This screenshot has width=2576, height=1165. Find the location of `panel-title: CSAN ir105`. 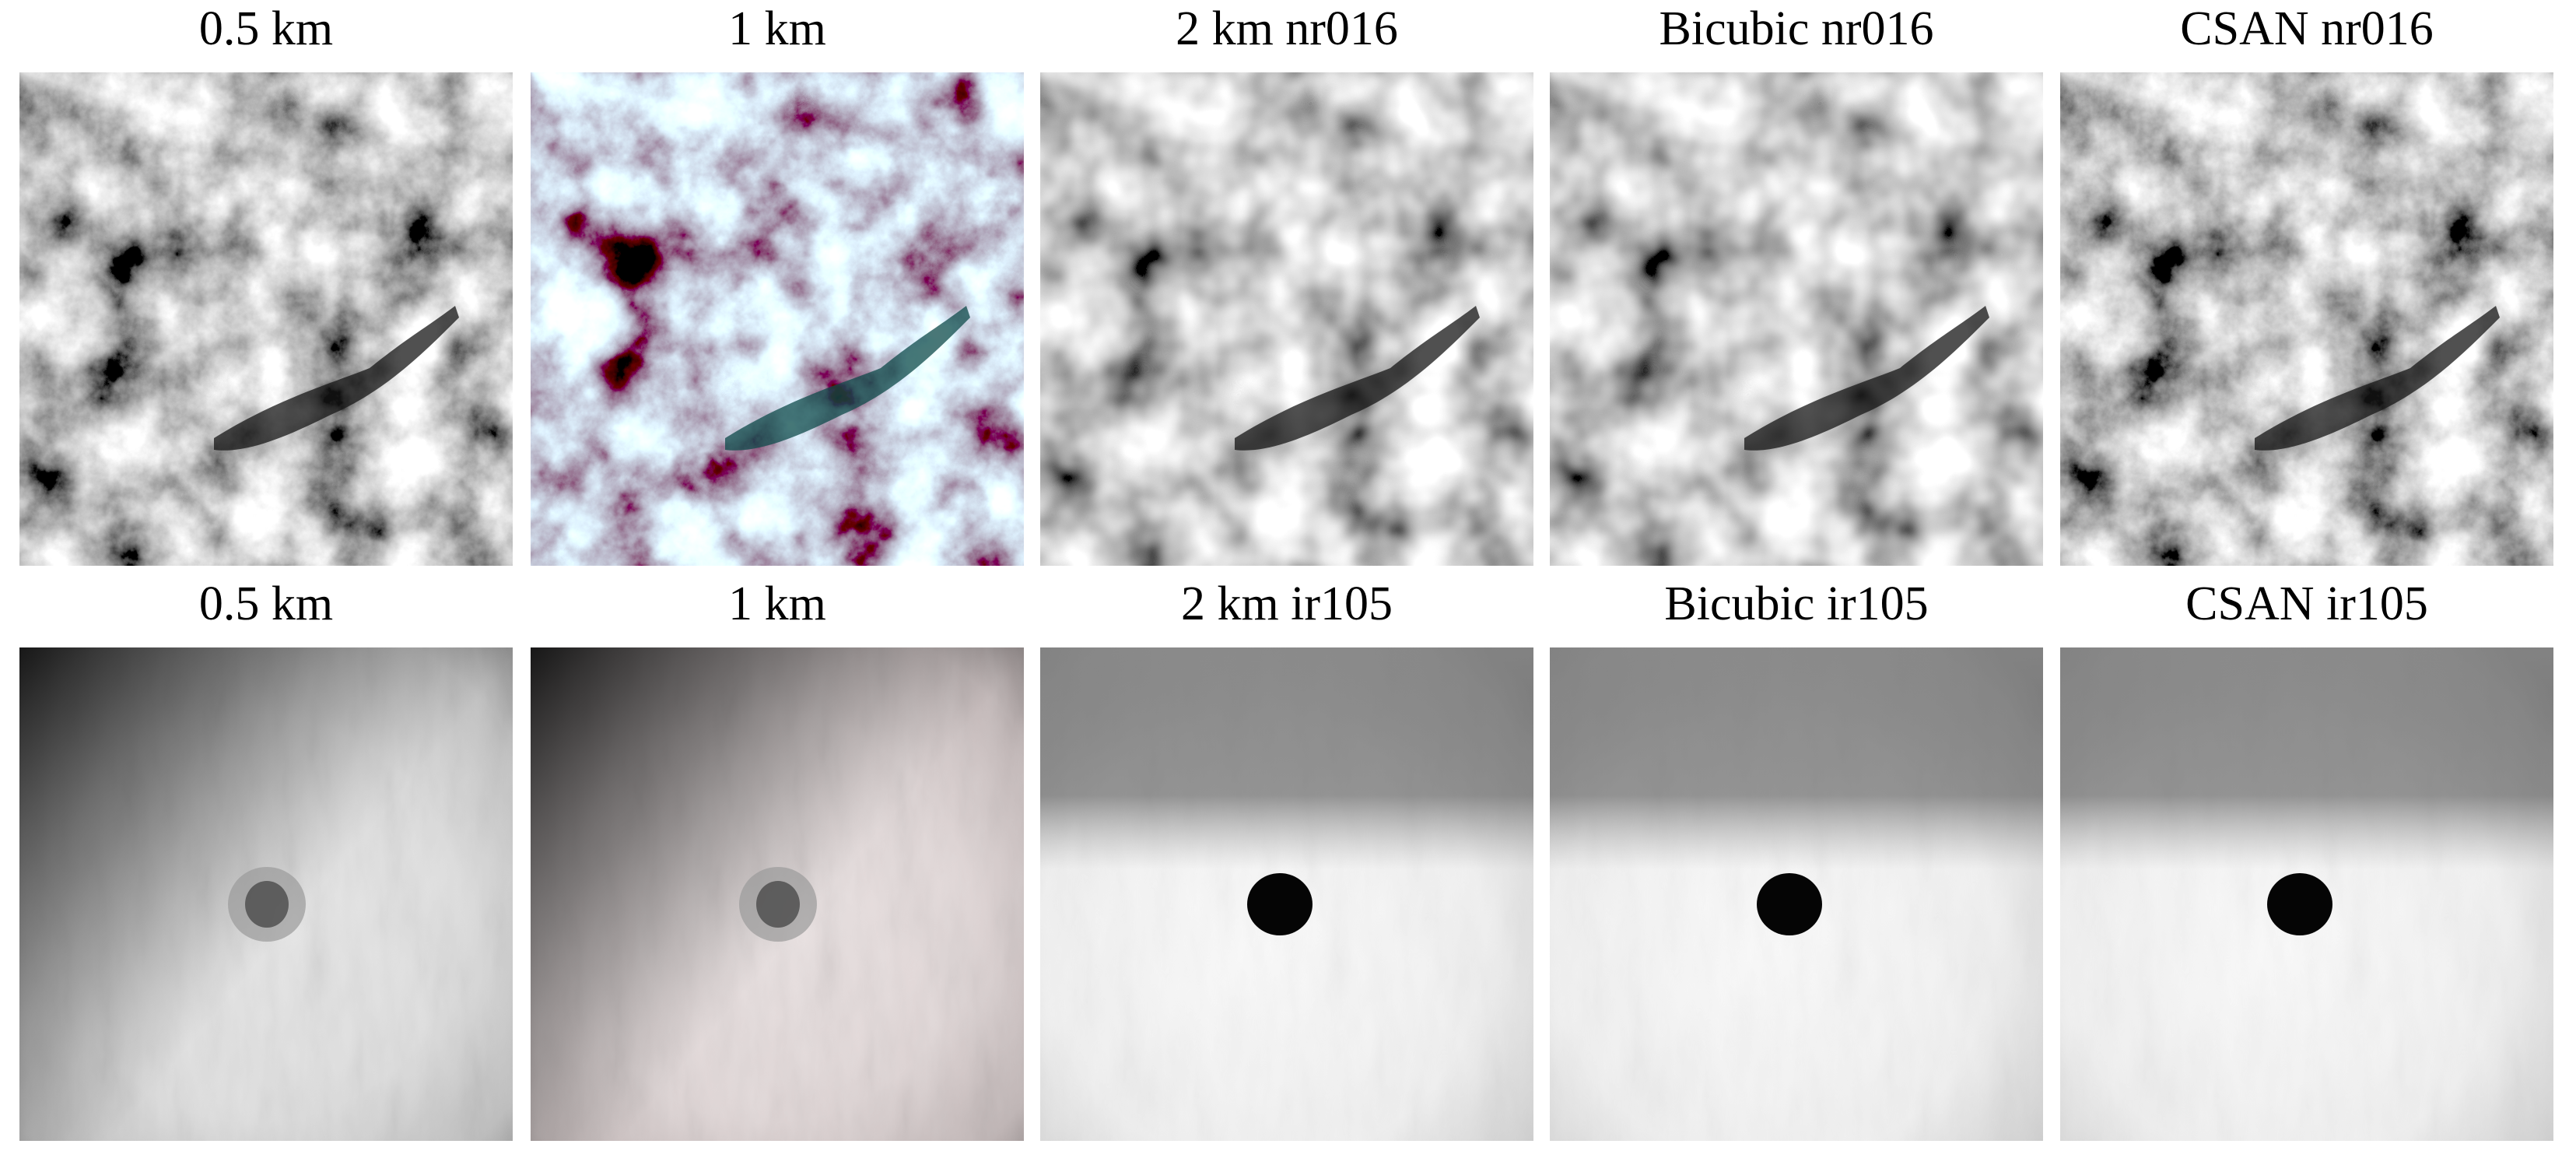

panel-title: CSAN ir105 is located at coordinates (2306, 603).